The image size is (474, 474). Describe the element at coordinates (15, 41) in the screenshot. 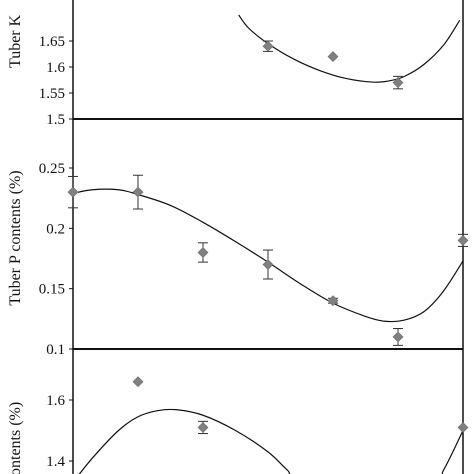

I see `top-panel-y-axis-title: Tuber K` at that location.